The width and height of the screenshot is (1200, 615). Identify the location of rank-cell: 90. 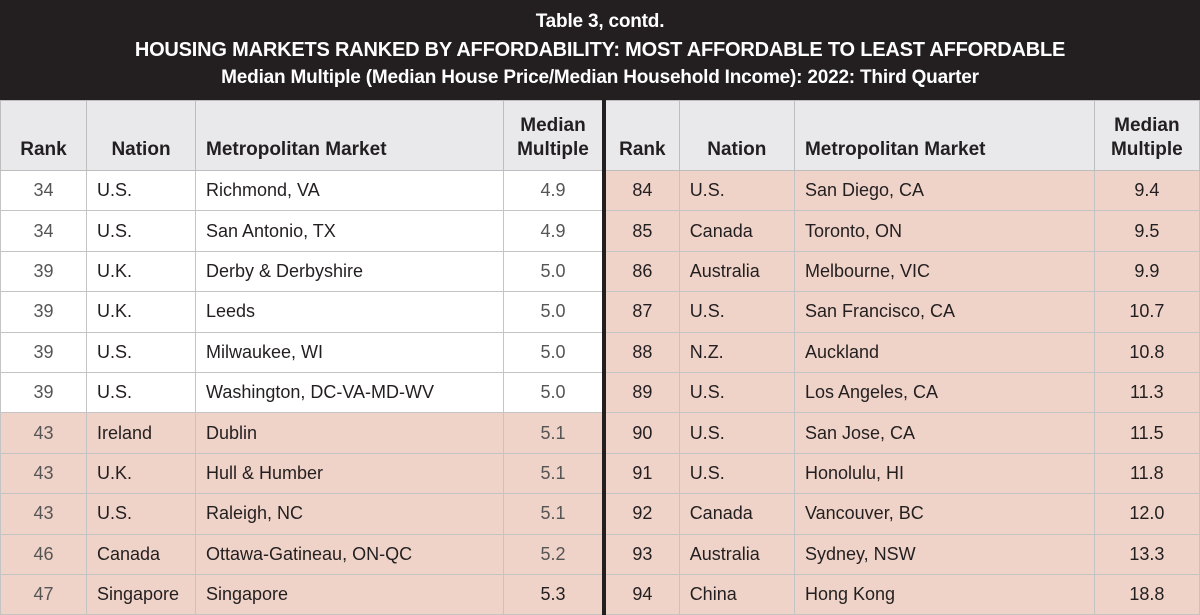
(641, 433).